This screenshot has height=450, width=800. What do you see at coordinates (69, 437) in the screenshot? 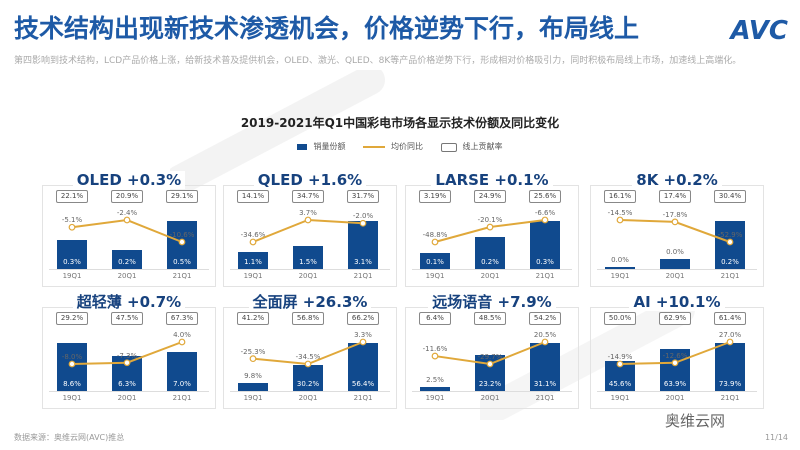
I see `data-source: 数据来源：奥维云网(AVC)推总` at bounding box center [69, 437].